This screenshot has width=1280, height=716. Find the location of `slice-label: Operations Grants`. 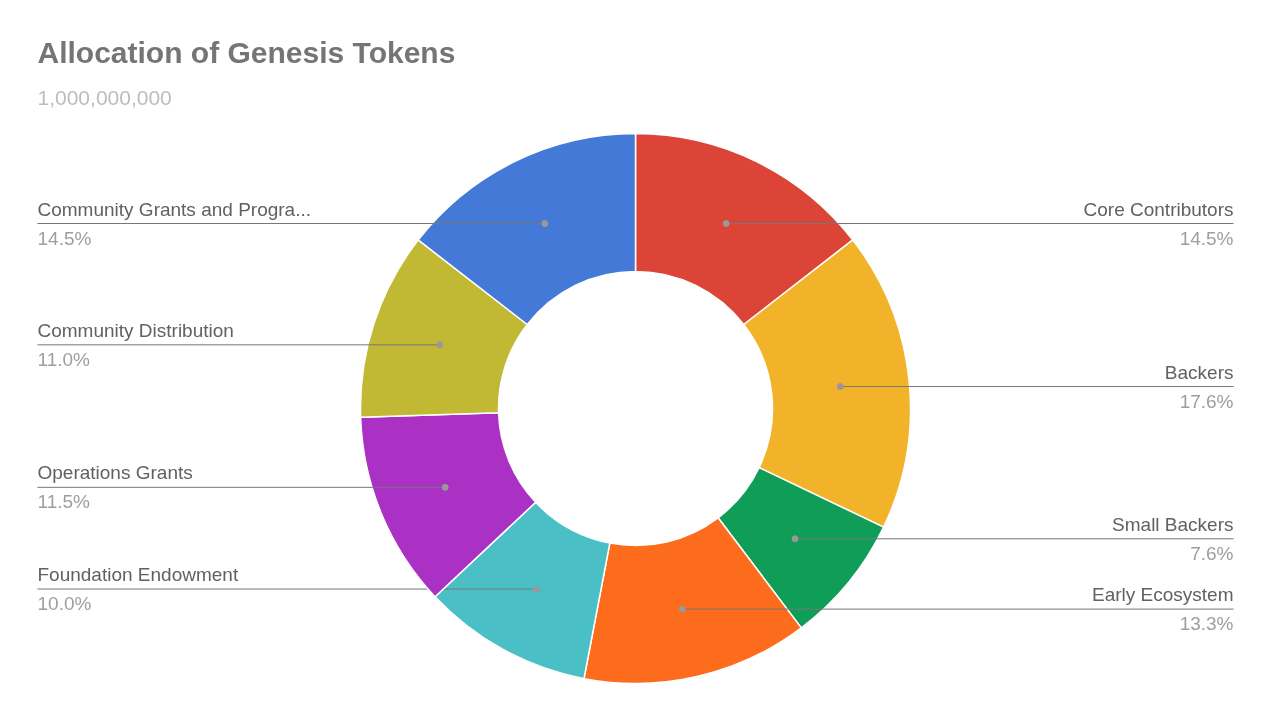

slice-label: Operations Grants is located at coordinates (115, 473).